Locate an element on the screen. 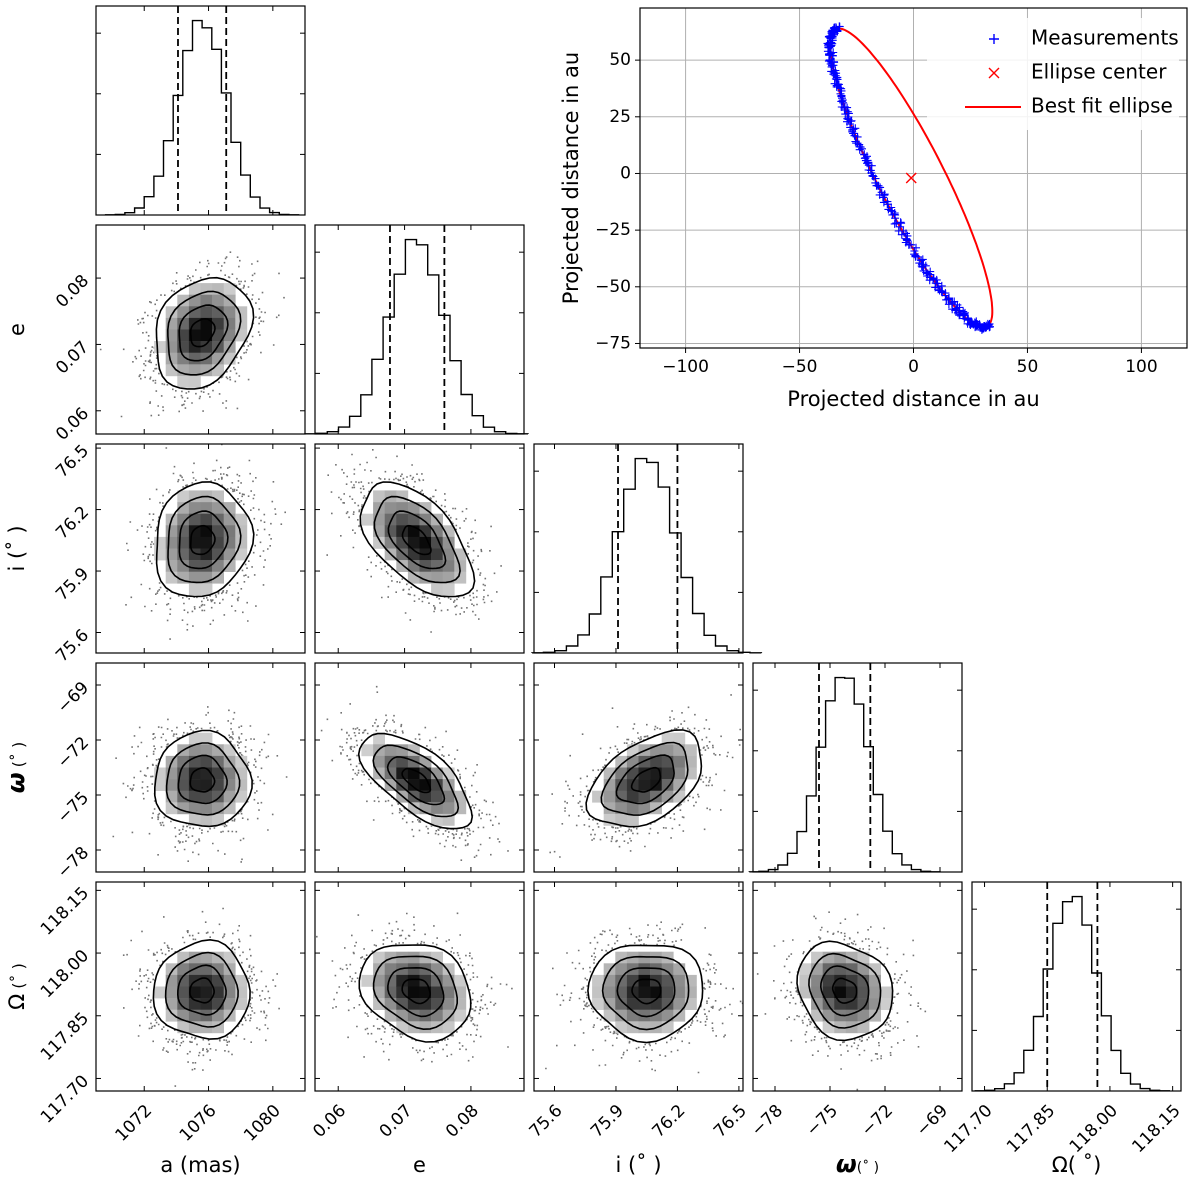 This screenshot has height=1190, width=1200. xlabel-Omega: Ω( ˚) is located at coordinates (1077, 1165).